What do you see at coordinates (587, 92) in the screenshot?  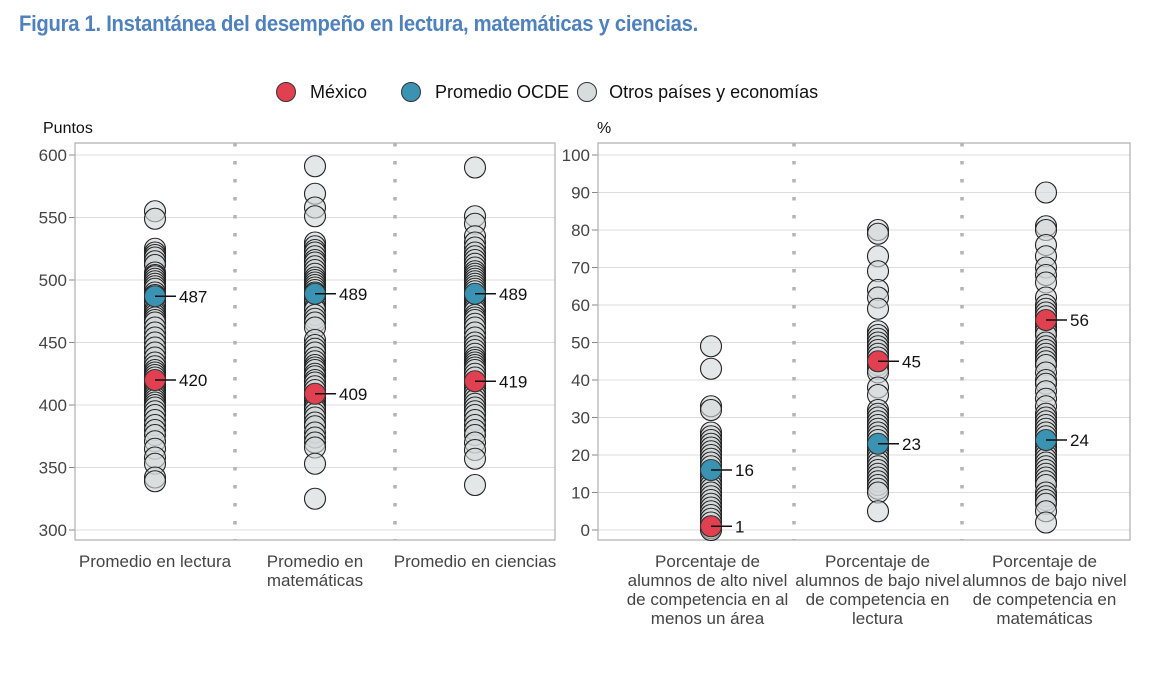 I see `legend-marker-other` at bounding box center [587, 92].